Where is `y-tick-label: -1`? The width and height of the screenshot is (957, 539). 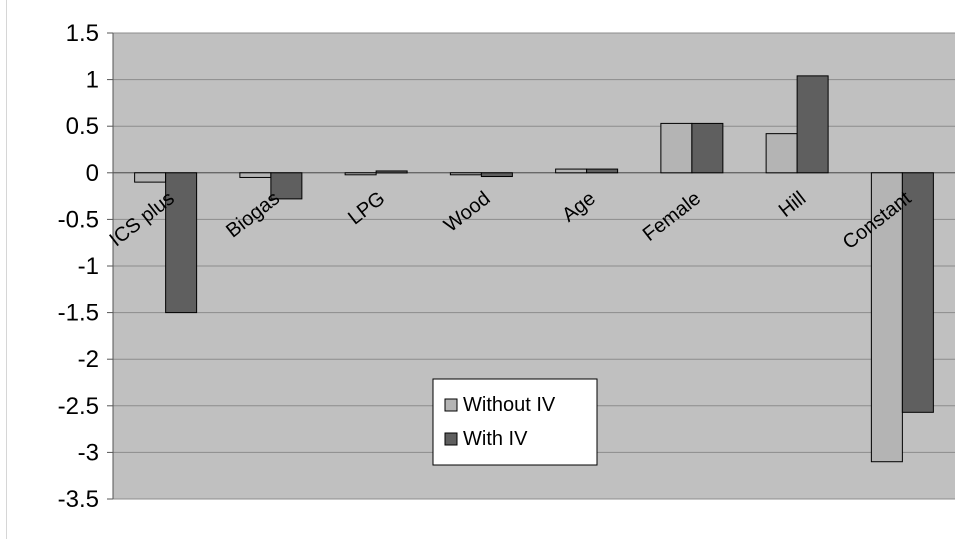 y-tick-label: -1 is located at coordinates (88, 266).